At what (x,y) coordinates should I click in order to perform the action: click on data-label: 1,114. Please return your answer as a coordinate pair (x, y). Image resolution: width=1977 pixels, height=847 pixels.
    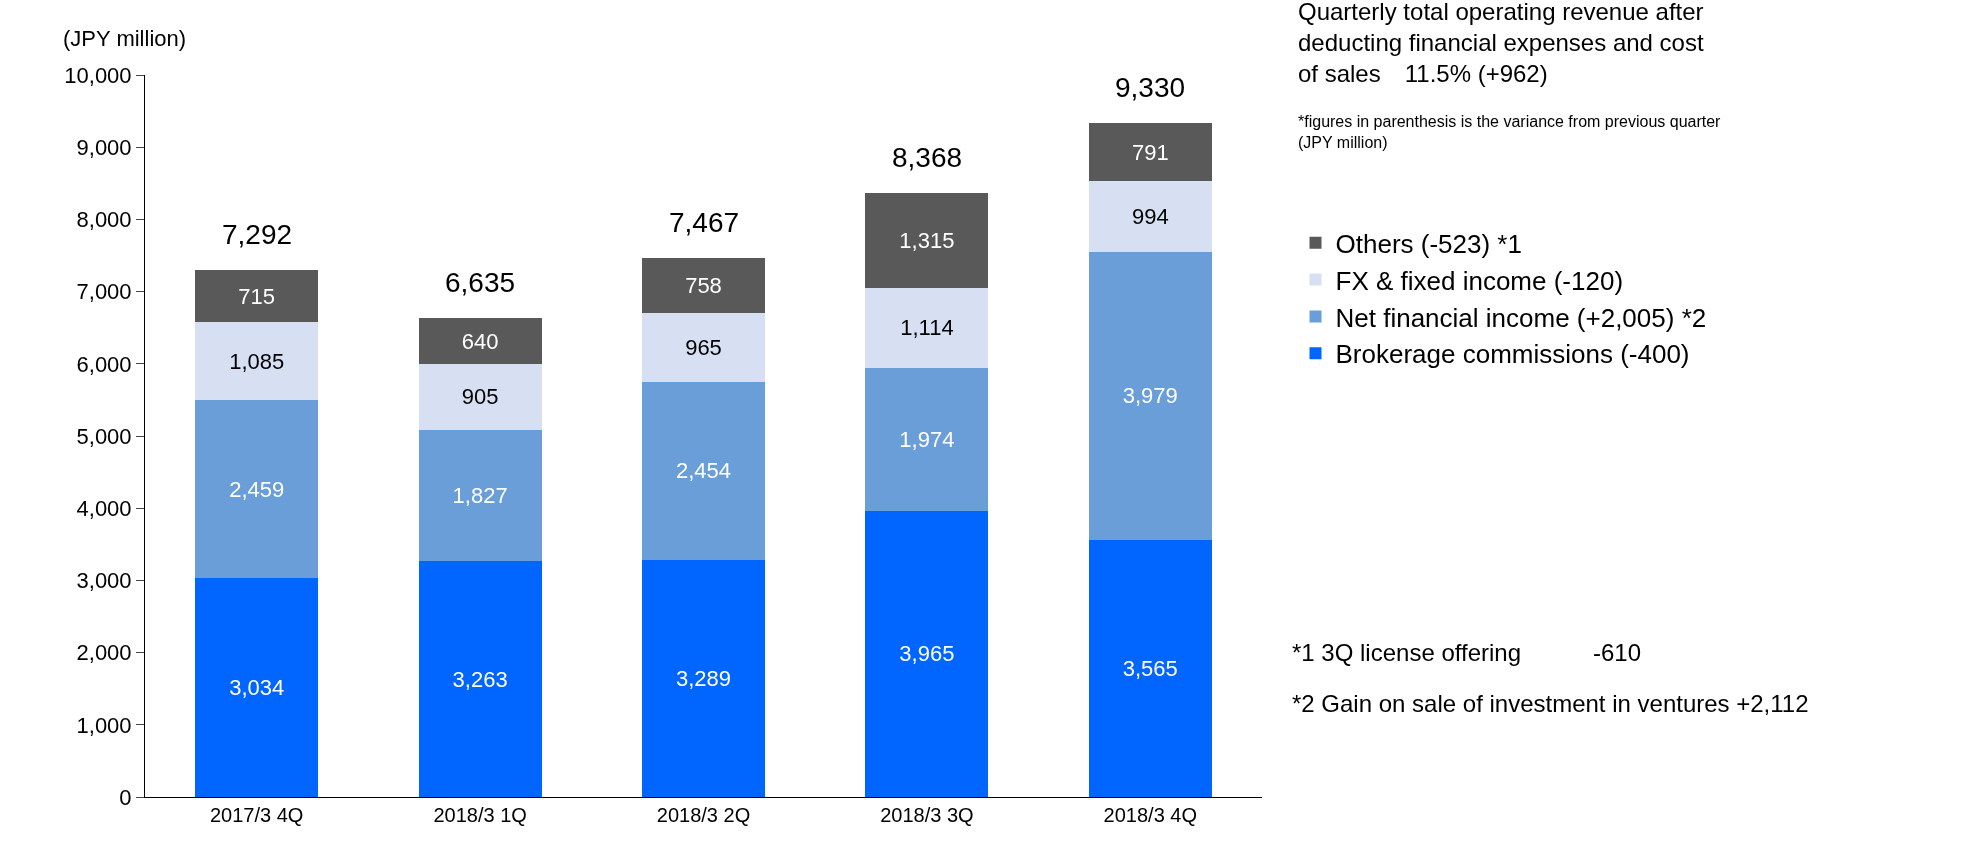
    Looking at the image, I should click on (927, 328).